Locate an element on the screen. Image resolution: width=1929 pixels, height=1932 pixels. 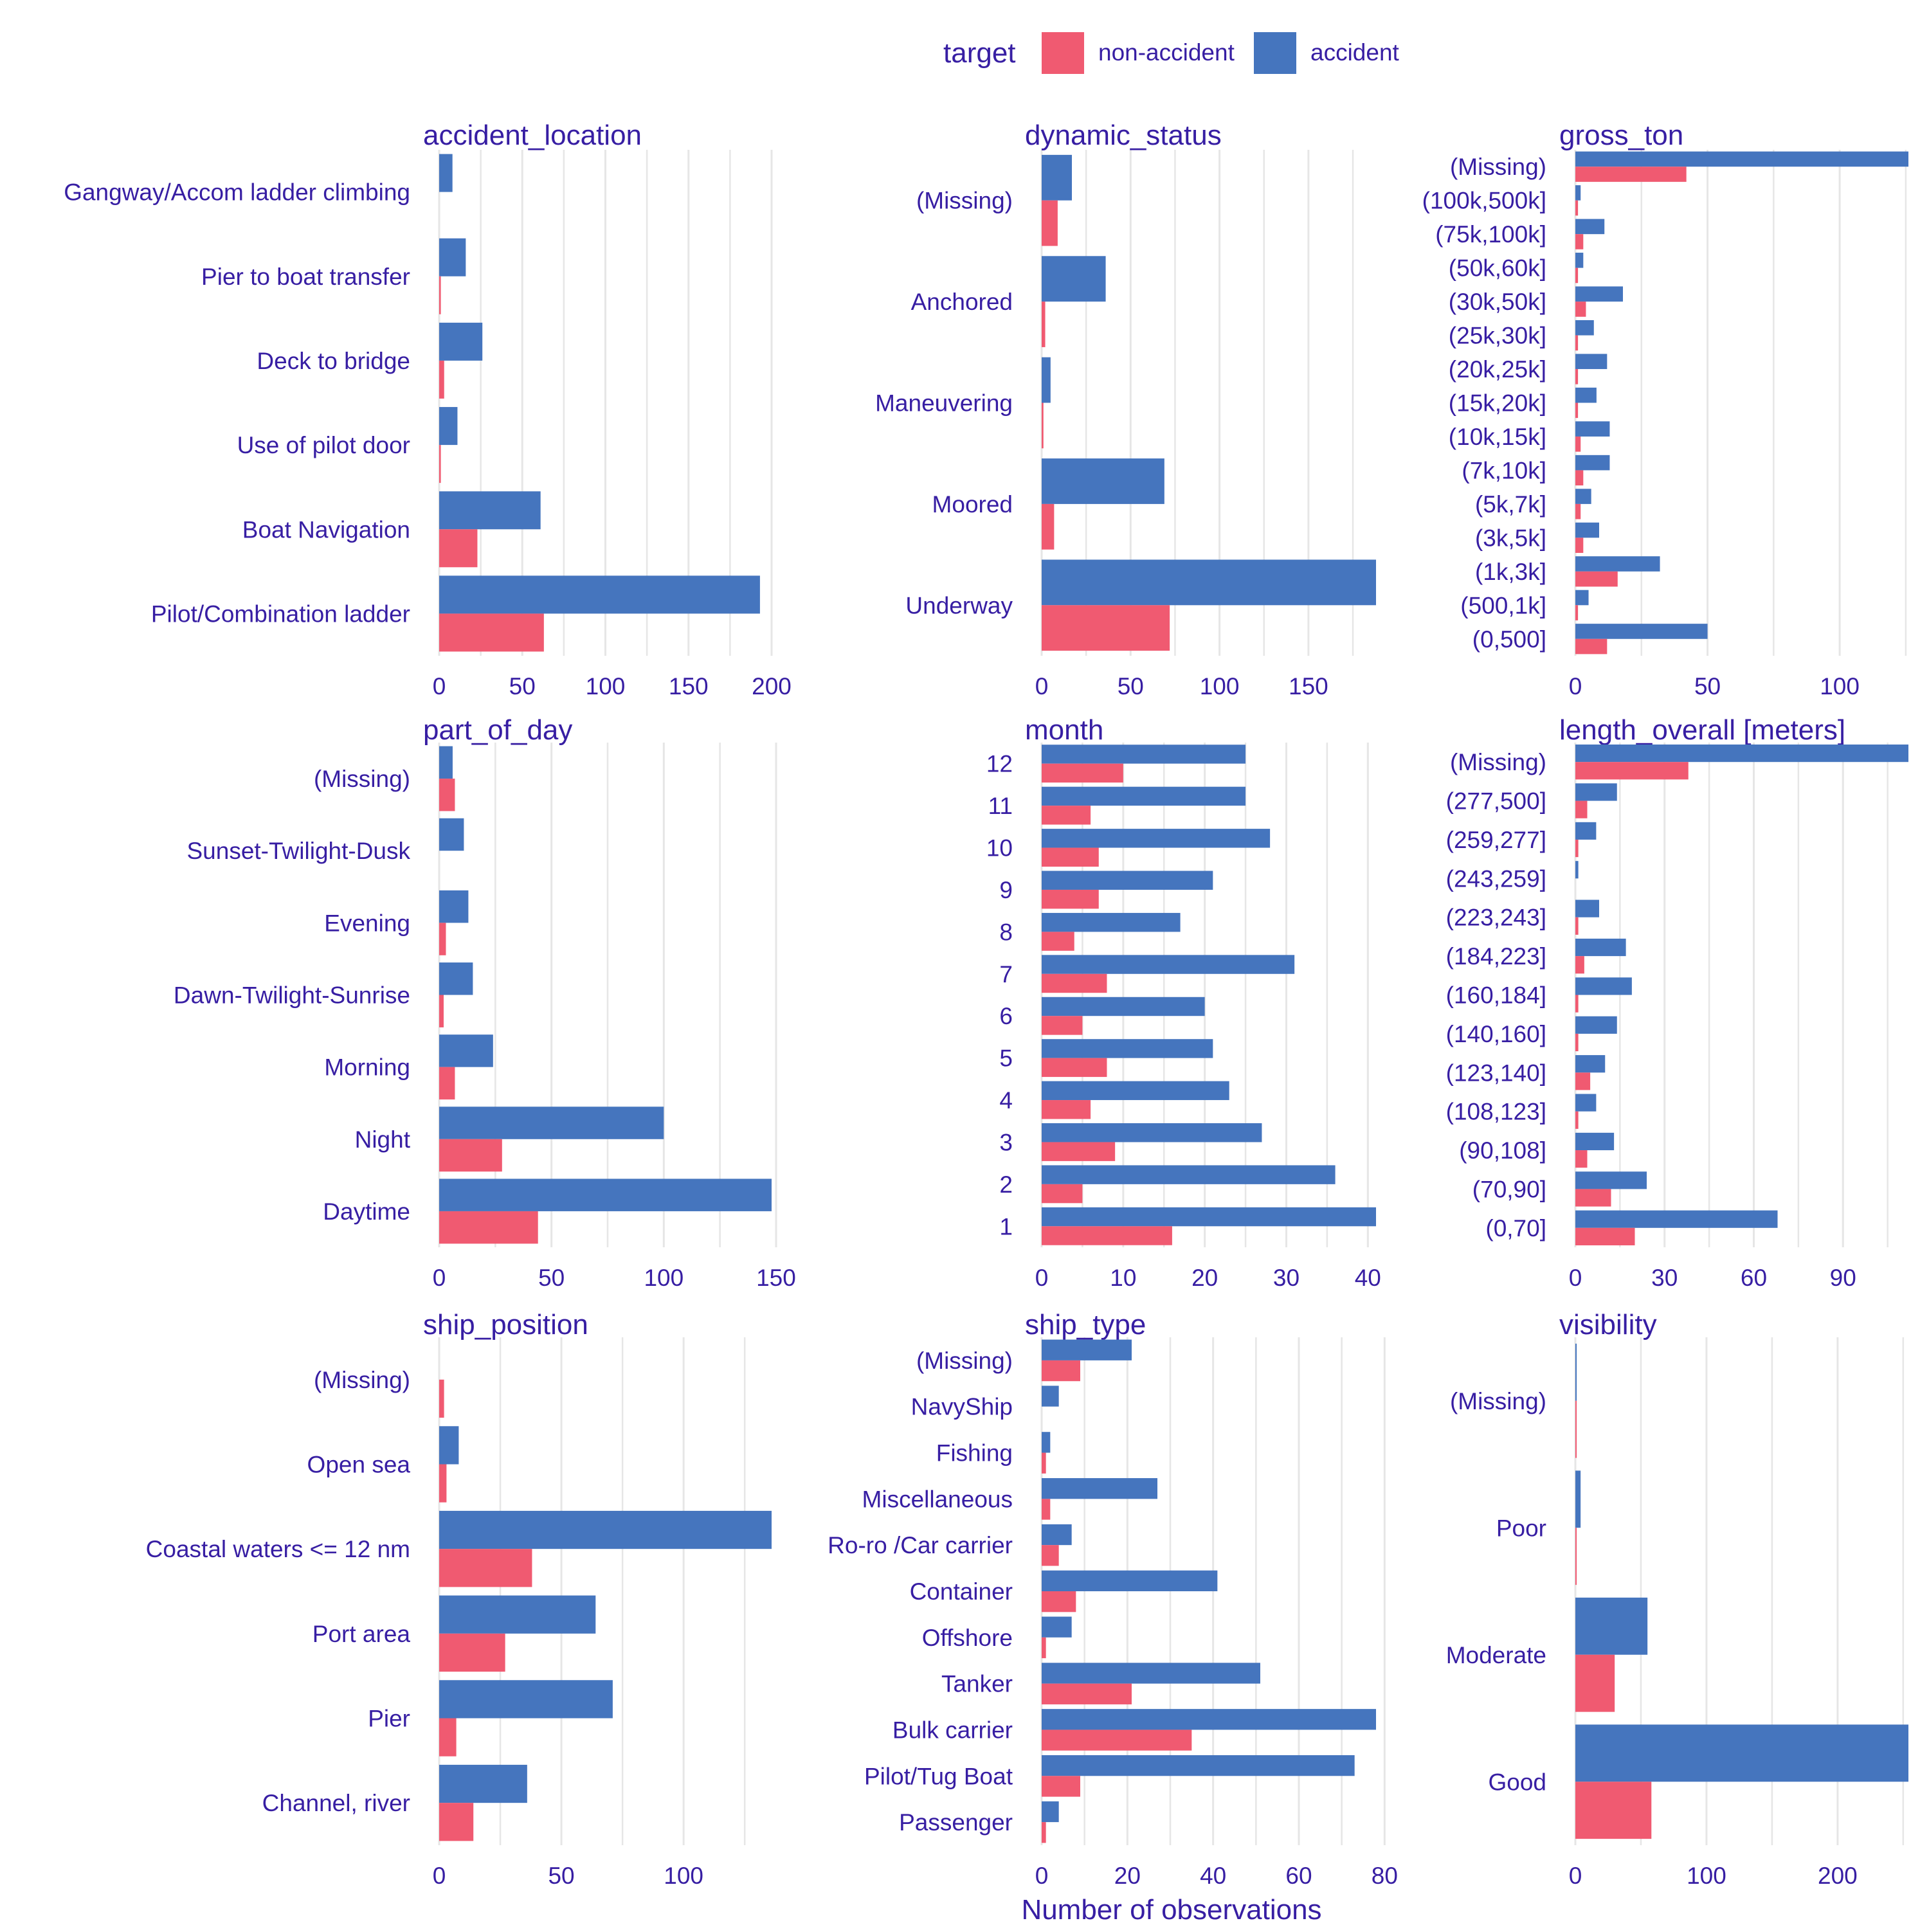
category-label: Anchored is located at coordinates (962, 302).